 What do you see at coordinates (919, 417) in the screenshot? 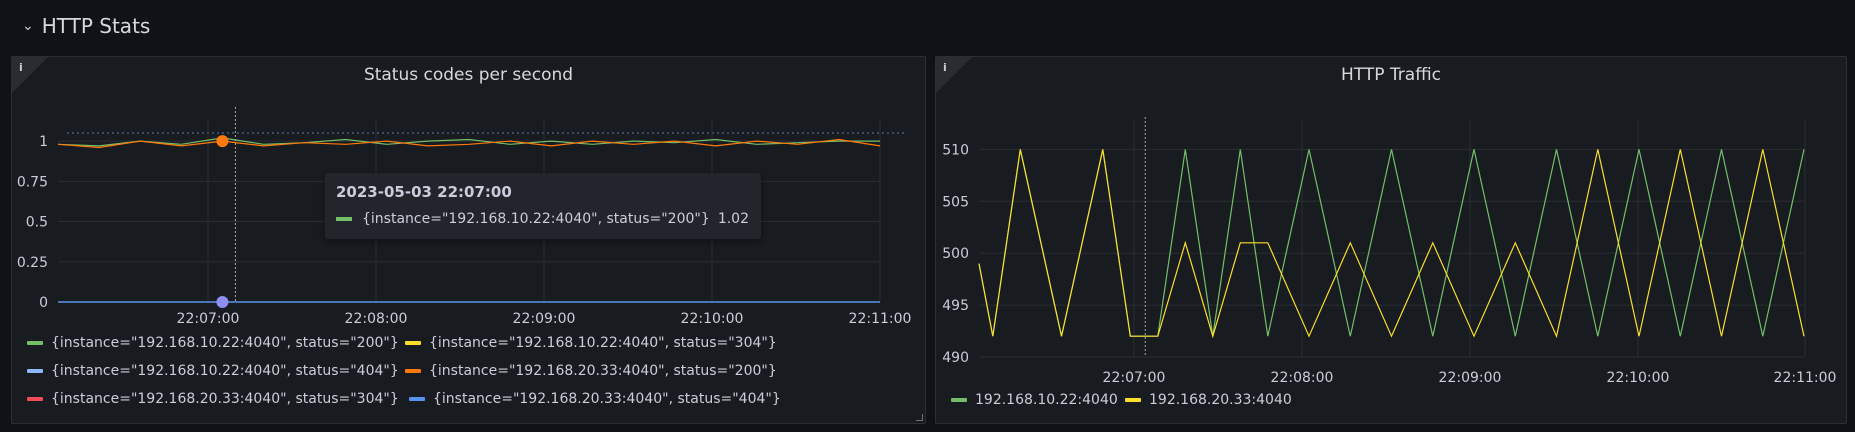
I see `resize-handle` at bounding box center [919, 417].